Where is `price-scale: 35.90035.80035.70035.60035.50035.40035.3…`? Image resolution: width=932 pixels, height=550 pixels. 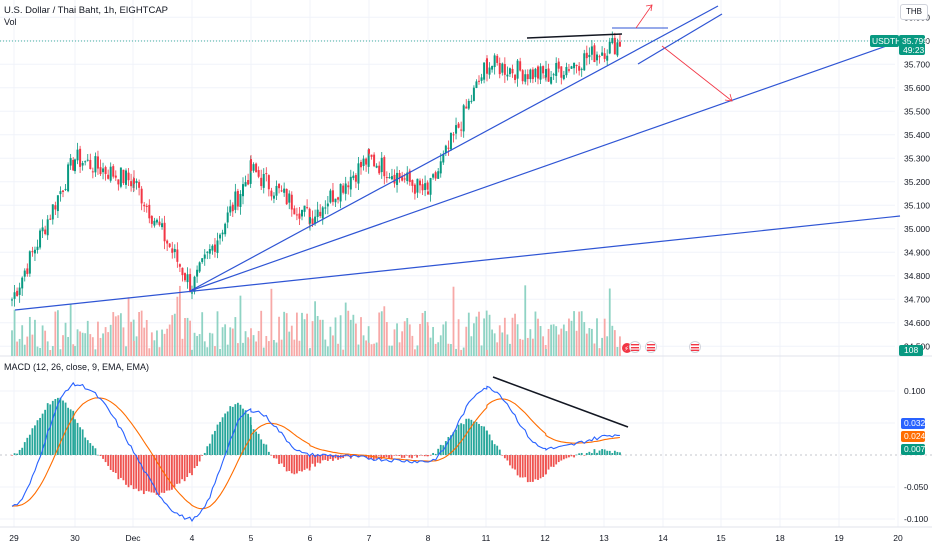 price-scale: 35.90035.80035.70035.60035.50035.40035.3… is located at coordinates (917, 181).